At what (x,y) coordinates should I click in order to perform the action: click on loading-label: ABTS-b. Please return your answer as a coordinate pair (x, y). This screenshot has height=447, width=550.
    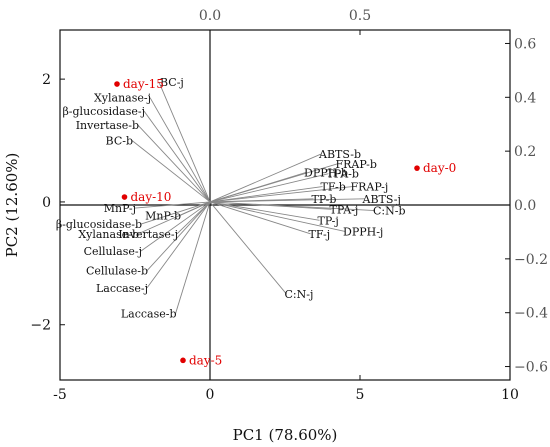
    Looking at the image, I should click on (339, 154).